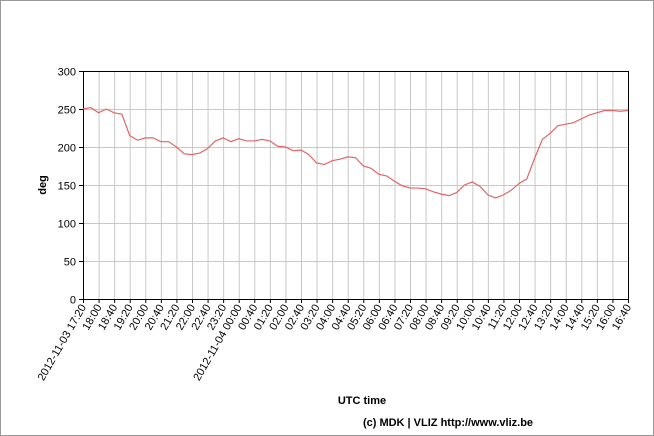  Describe the element at coordinates (43, 185) in the screenshot. I see `y-axis-label: deg` at that location.